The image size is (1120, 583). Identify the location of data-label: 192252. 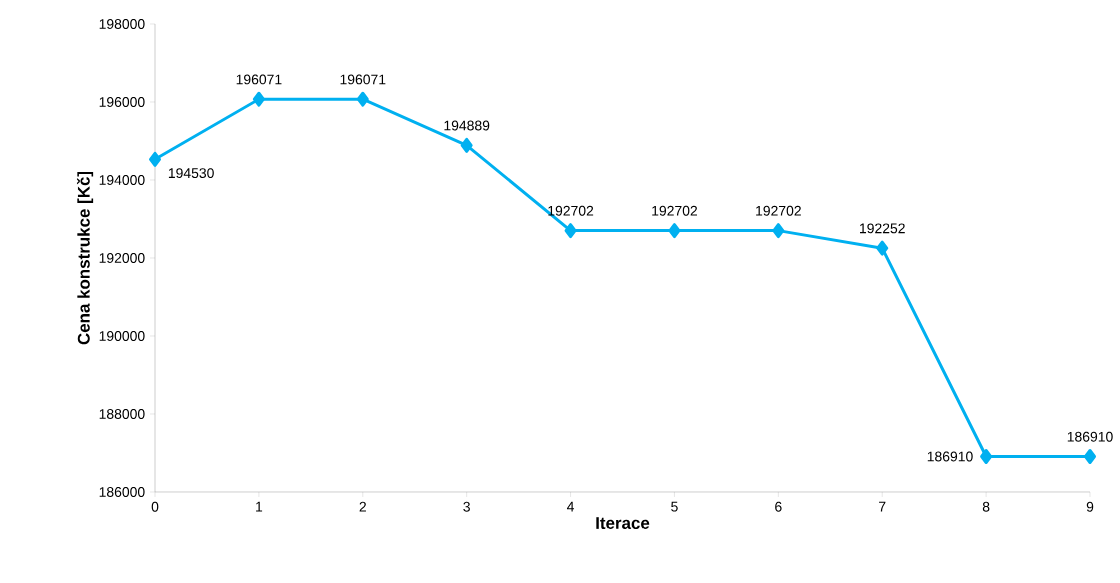
(882, 228).